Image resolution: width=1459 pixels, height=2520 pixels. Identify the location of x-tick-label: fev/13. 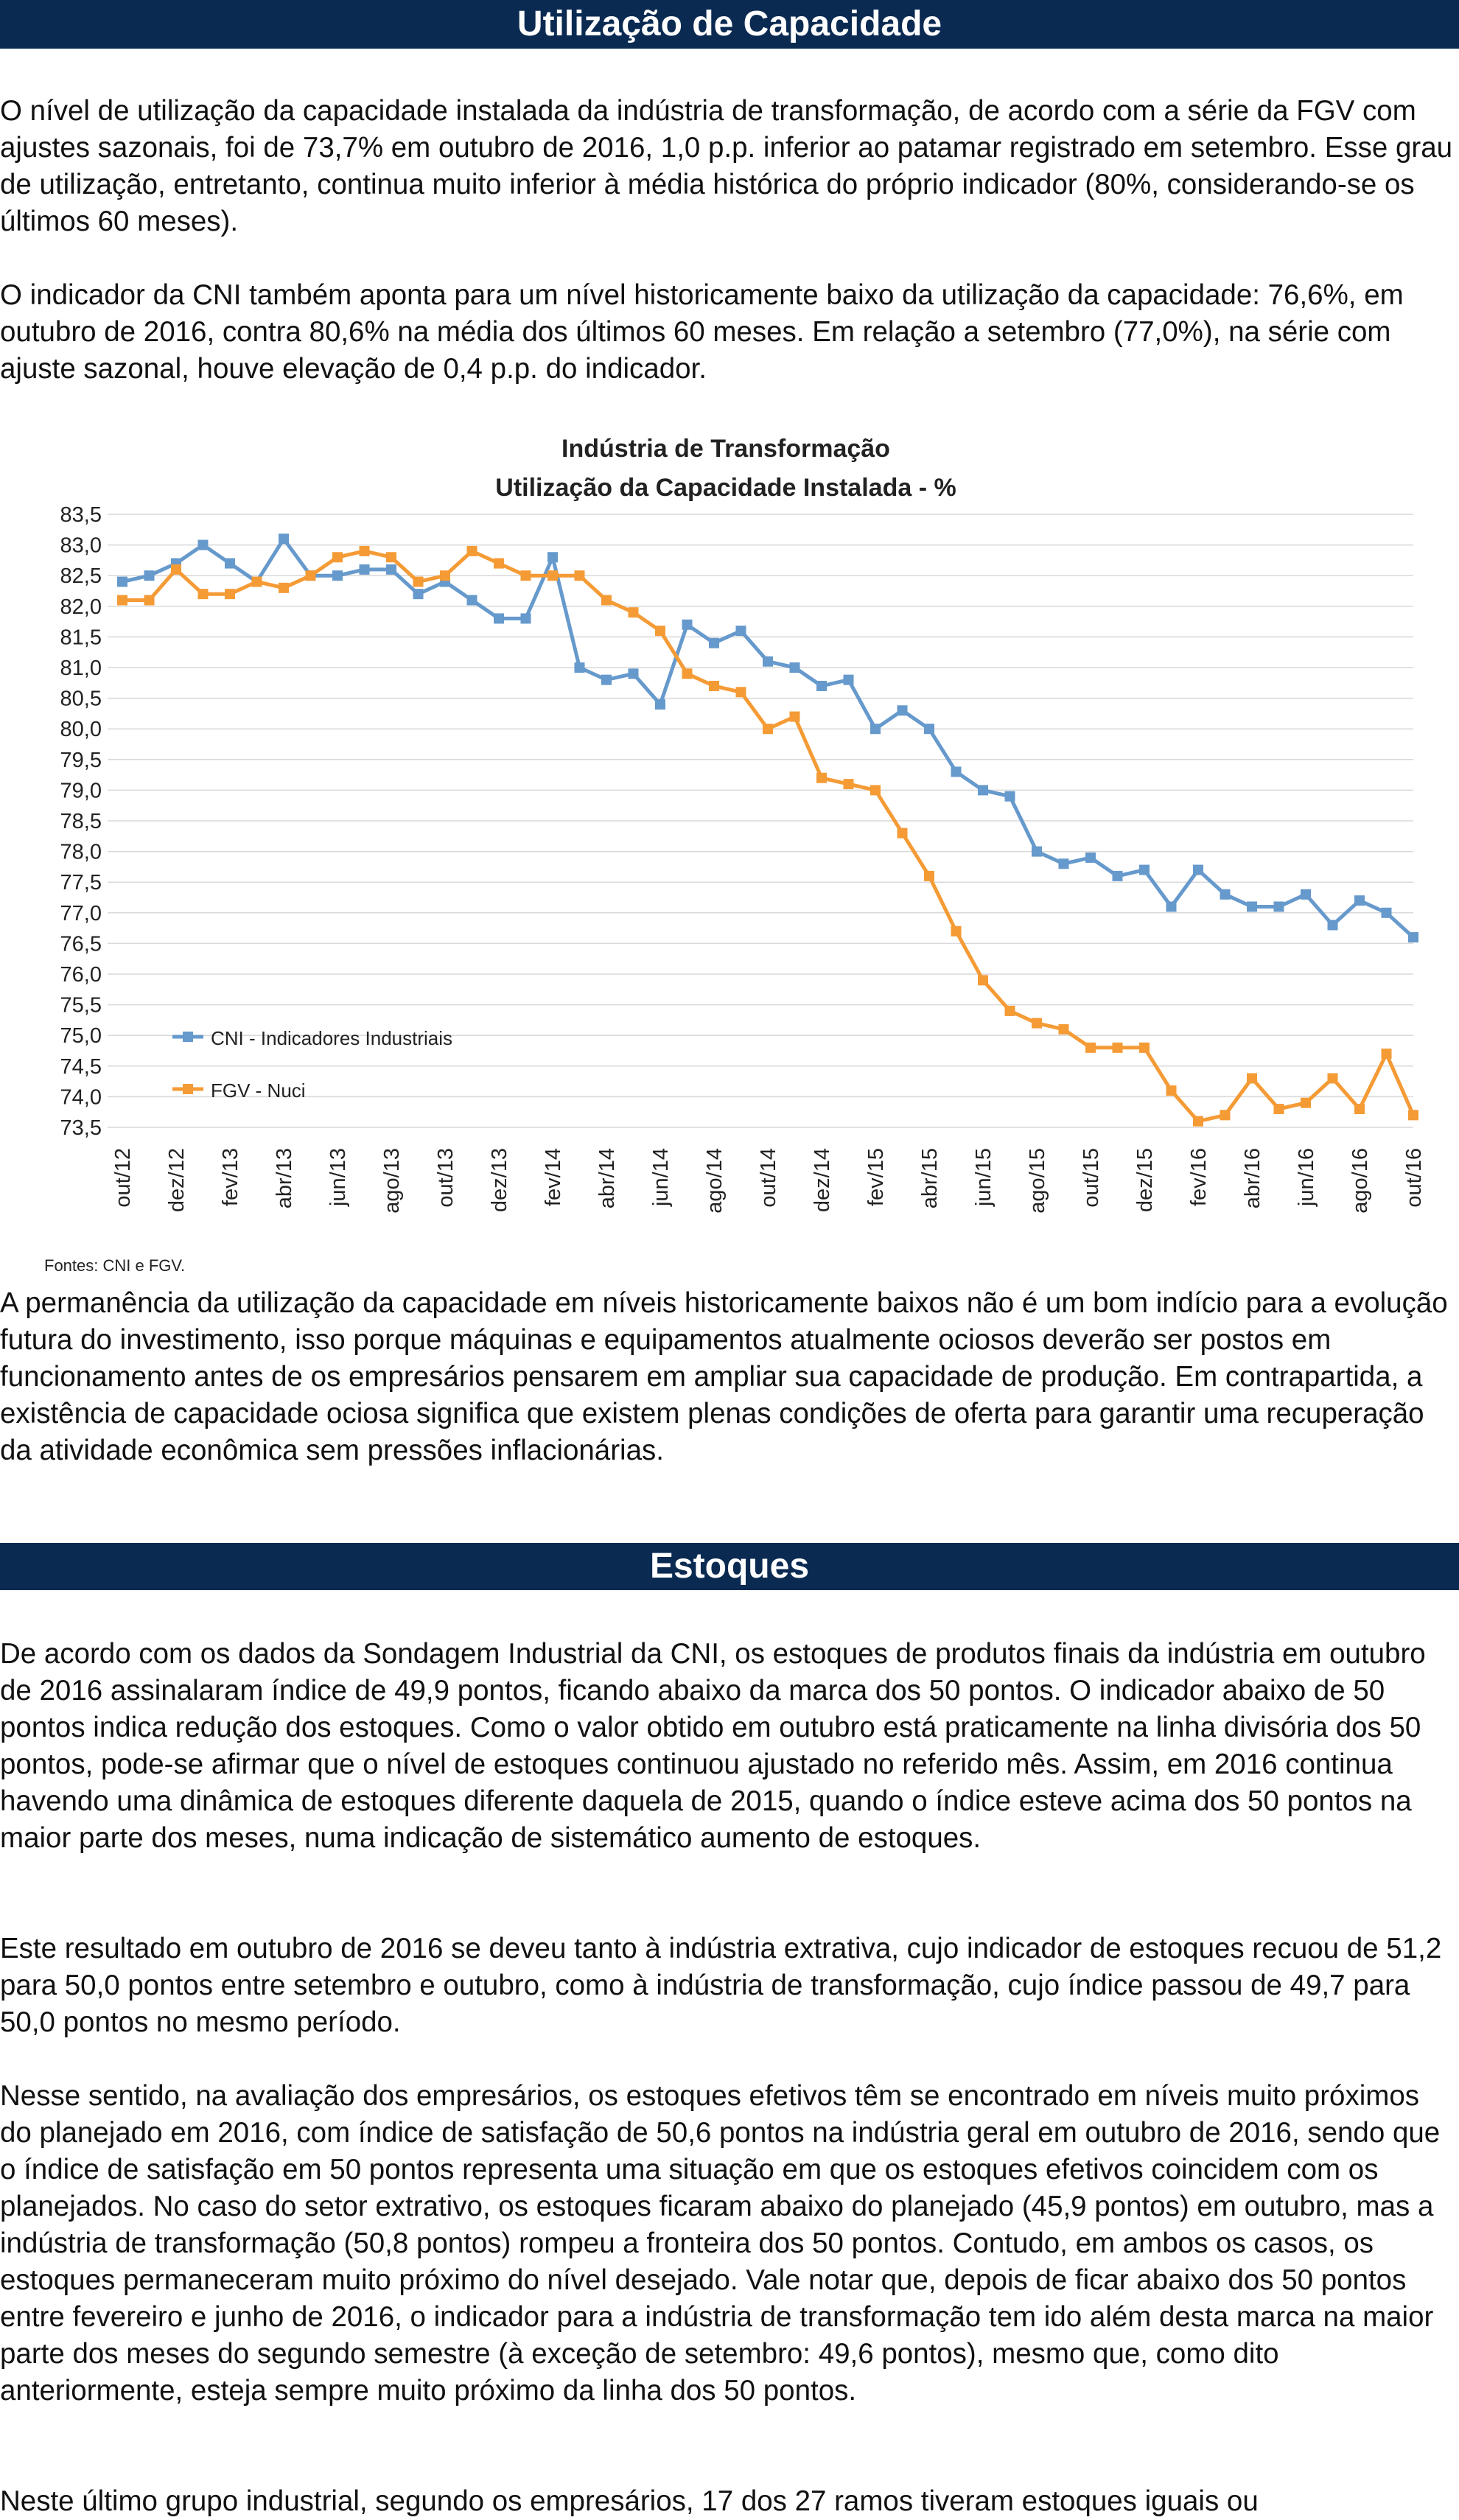
(230, 1177).